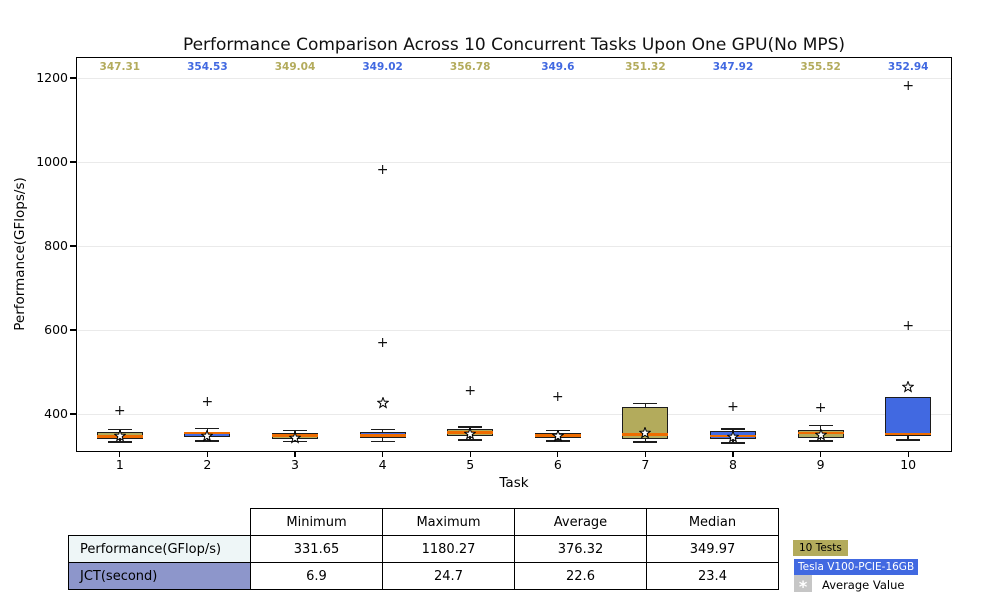  I want to click on cell-jct-minimum: 6.9, so click(316, 576).